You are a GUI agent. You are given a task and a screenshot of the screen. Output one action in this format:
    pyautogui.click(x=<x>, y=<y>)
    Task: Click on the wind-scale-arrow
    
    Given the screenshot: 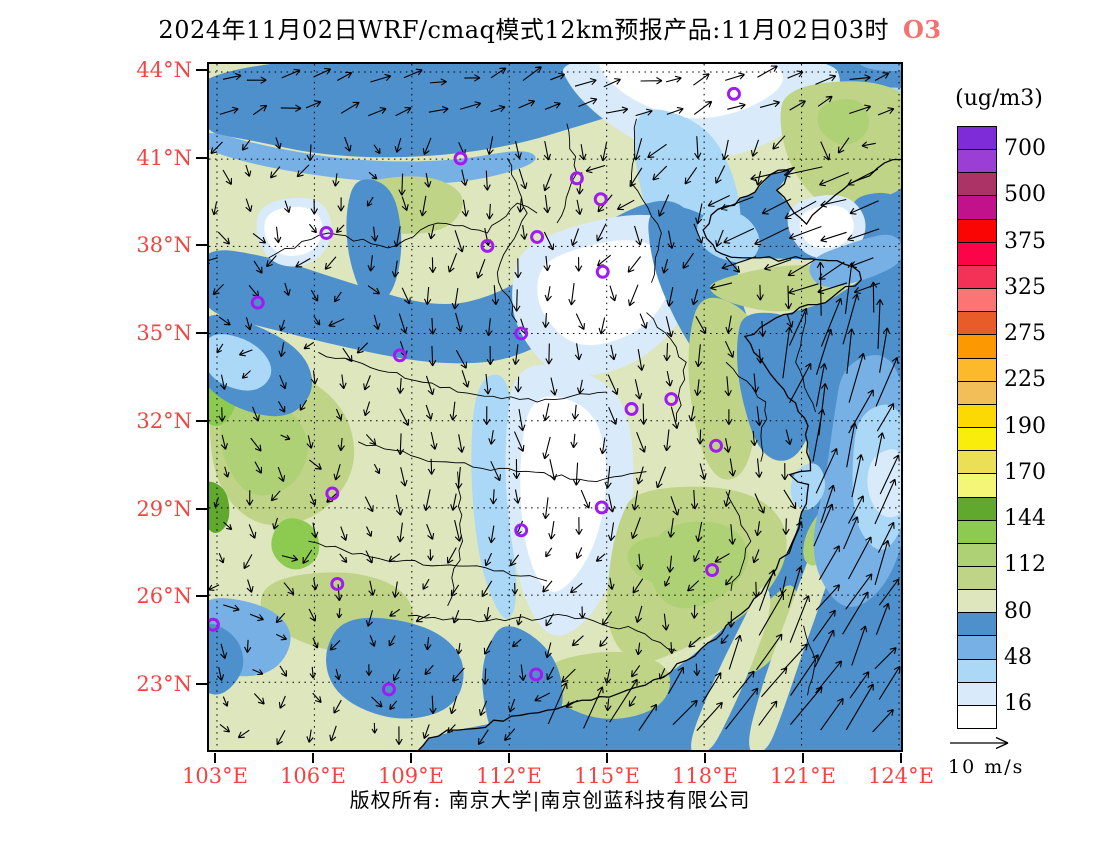 What is the action you would take?
    pyautogui.click(x=979, y=743)
    